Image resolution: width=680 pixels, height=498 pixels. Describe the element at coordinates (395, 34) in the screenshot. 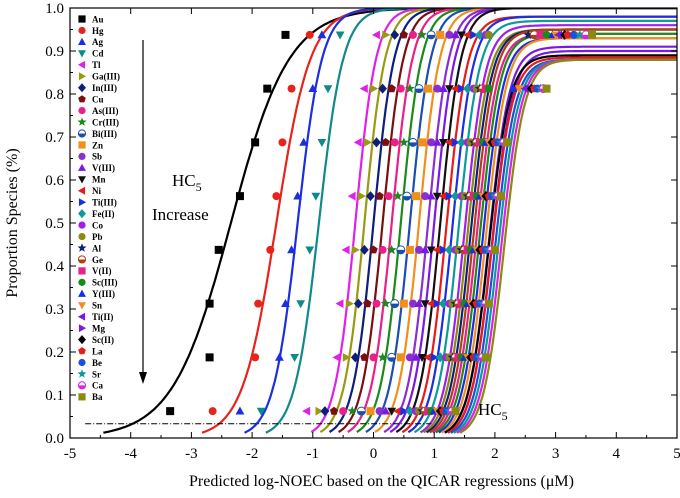

I see `point-in-iii--7` at that location.